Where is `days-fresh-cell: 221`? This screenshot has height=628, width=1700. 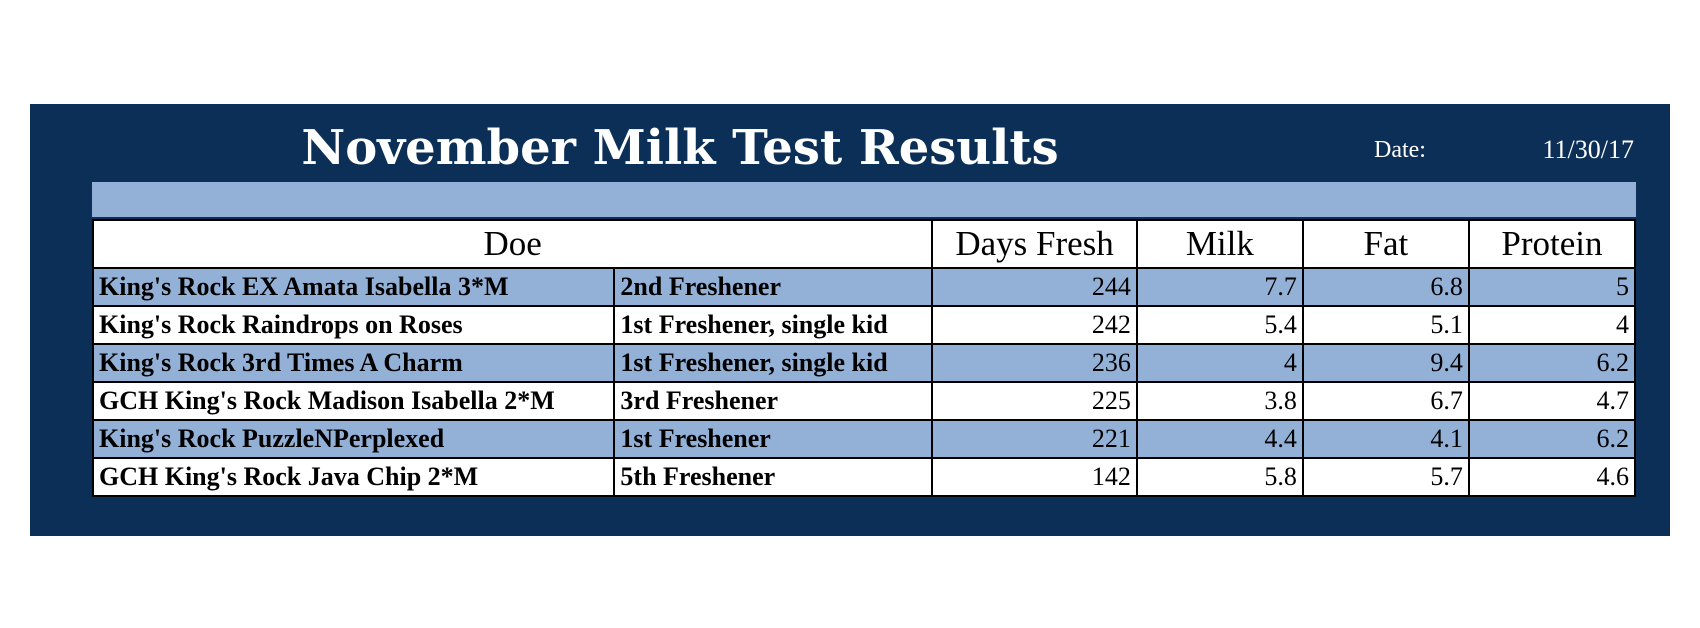
days-fresh-cell: 221 is located at coordinates (1034, 439).